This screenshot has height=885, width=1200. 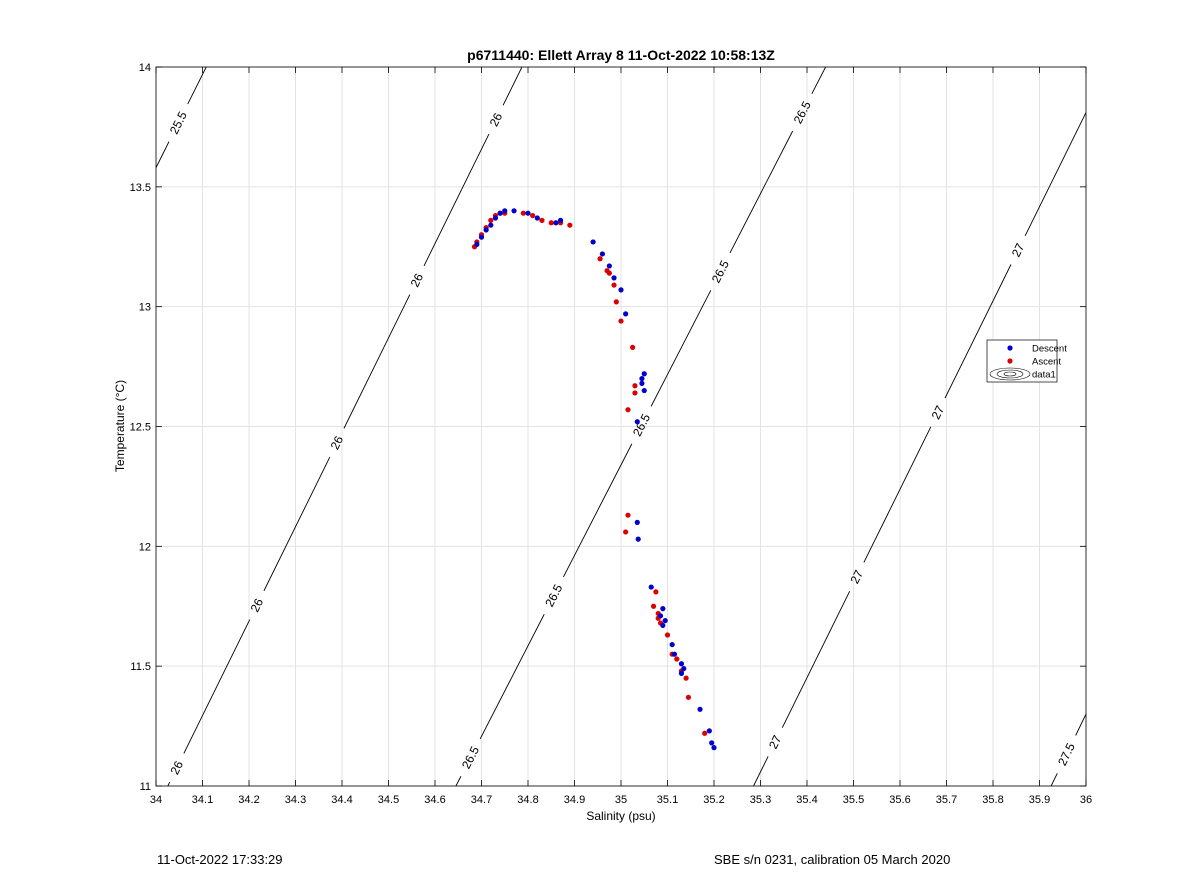 I want to click on x-tick-label: 34.5, so click(x=388, y=800).